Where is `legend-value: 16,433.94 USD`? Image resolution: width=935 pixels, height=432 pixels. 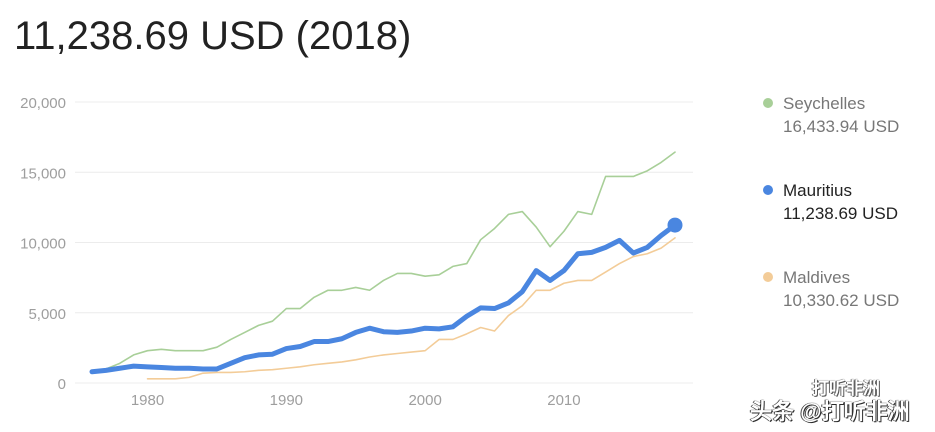
legend-value: 16,433.94 USD is located at coordinates (841, 126).